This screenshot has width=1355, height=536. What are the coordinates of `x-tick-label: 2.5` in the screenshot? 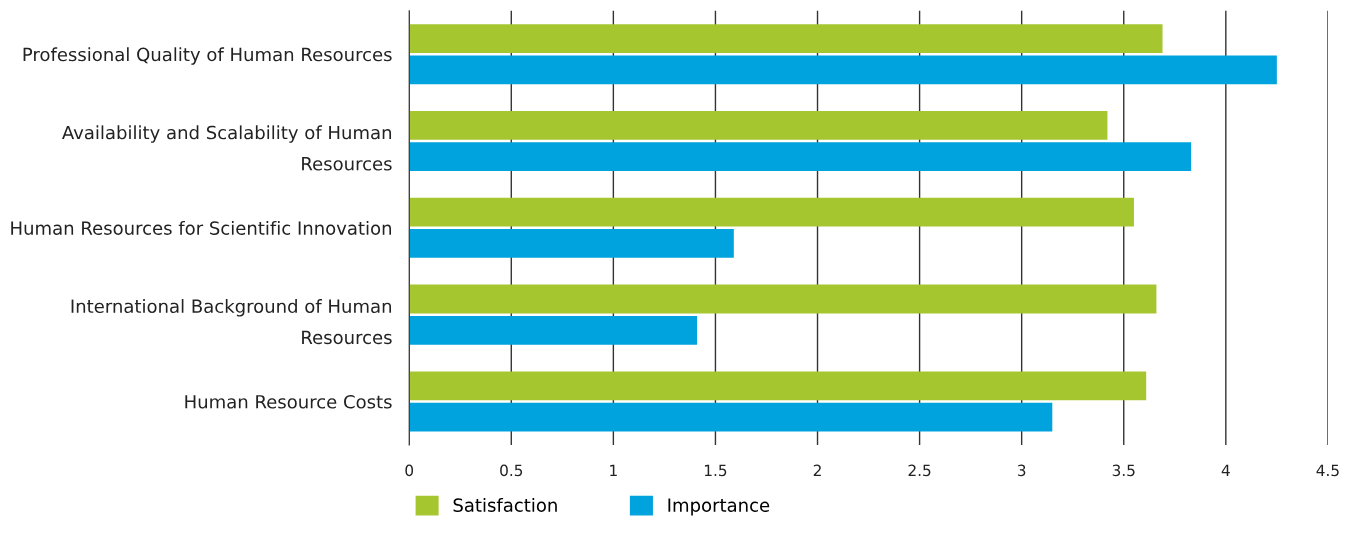 It's located at (919, 470).